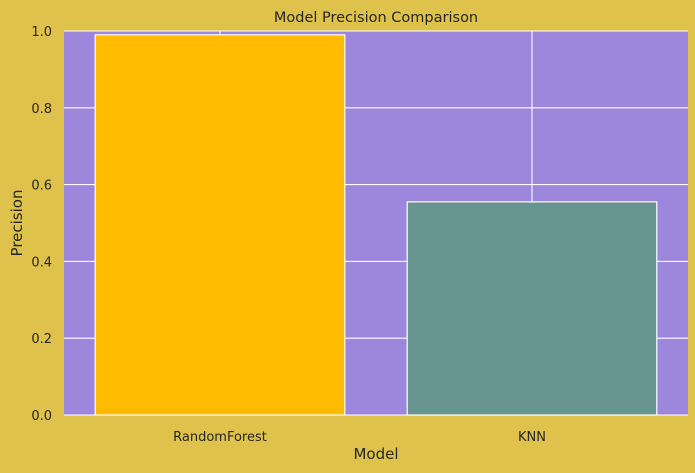 Image resolution: width=695 pixels, height=473 pixels. Describe the element at coordinates (220, 437) in the screenshot. I see `x-tick-label: RandomForest` at that location.